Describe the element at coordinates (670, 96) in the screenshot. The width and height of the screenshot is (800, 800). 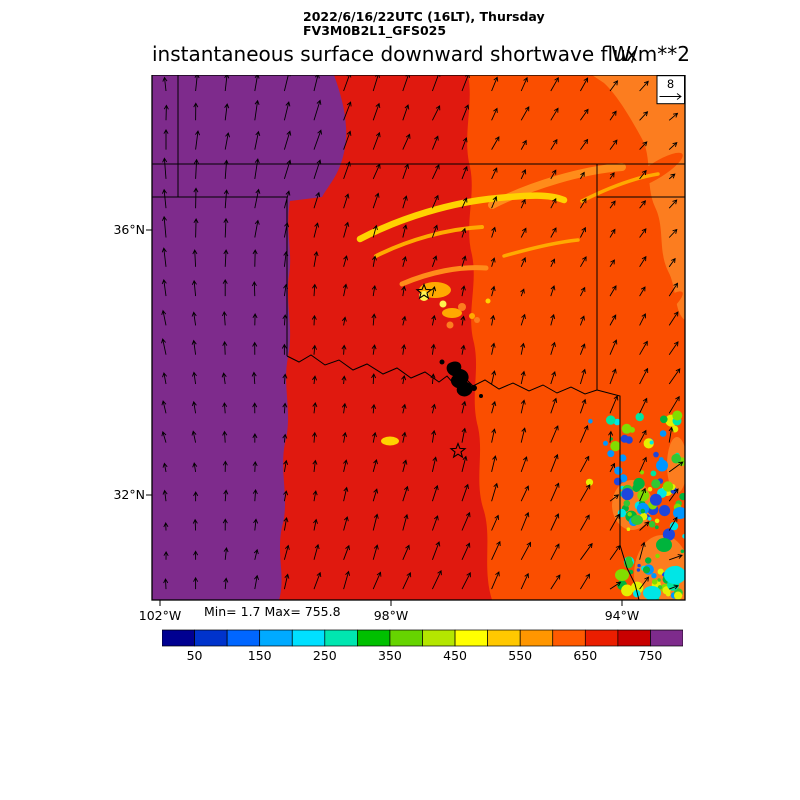
I see `reference-arrow-icon` at that location.